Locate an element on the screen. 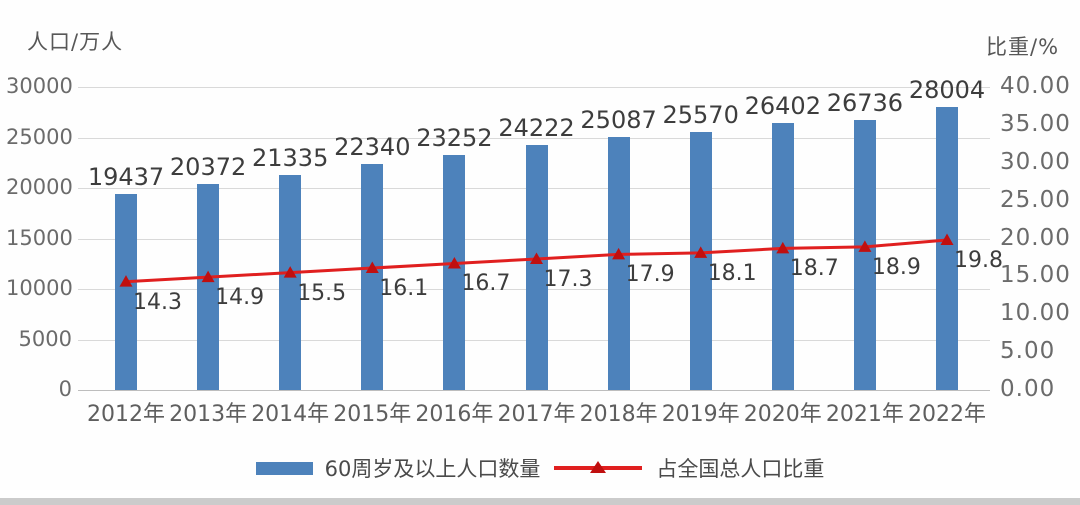 The height and width of the screenshot is (505, 1080). bar-value-label: 21335 is located at coordinates (290, 157).